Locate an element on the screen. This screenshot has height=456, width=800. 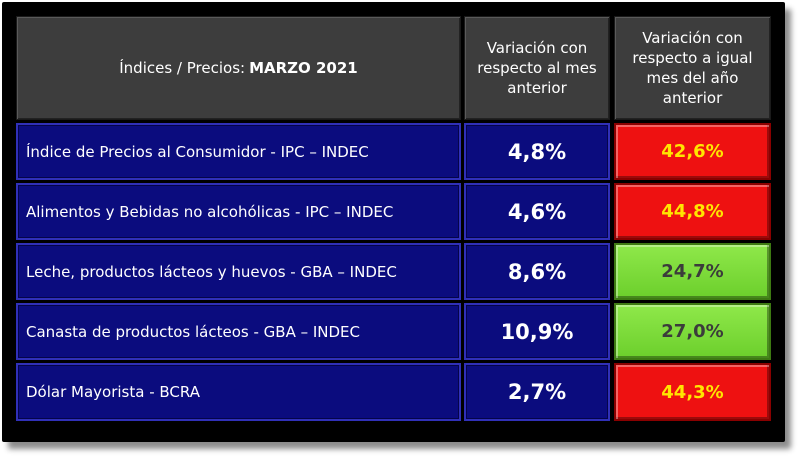
header-title-prefix: Índices / Precios: is located at coordinates (182, 68).